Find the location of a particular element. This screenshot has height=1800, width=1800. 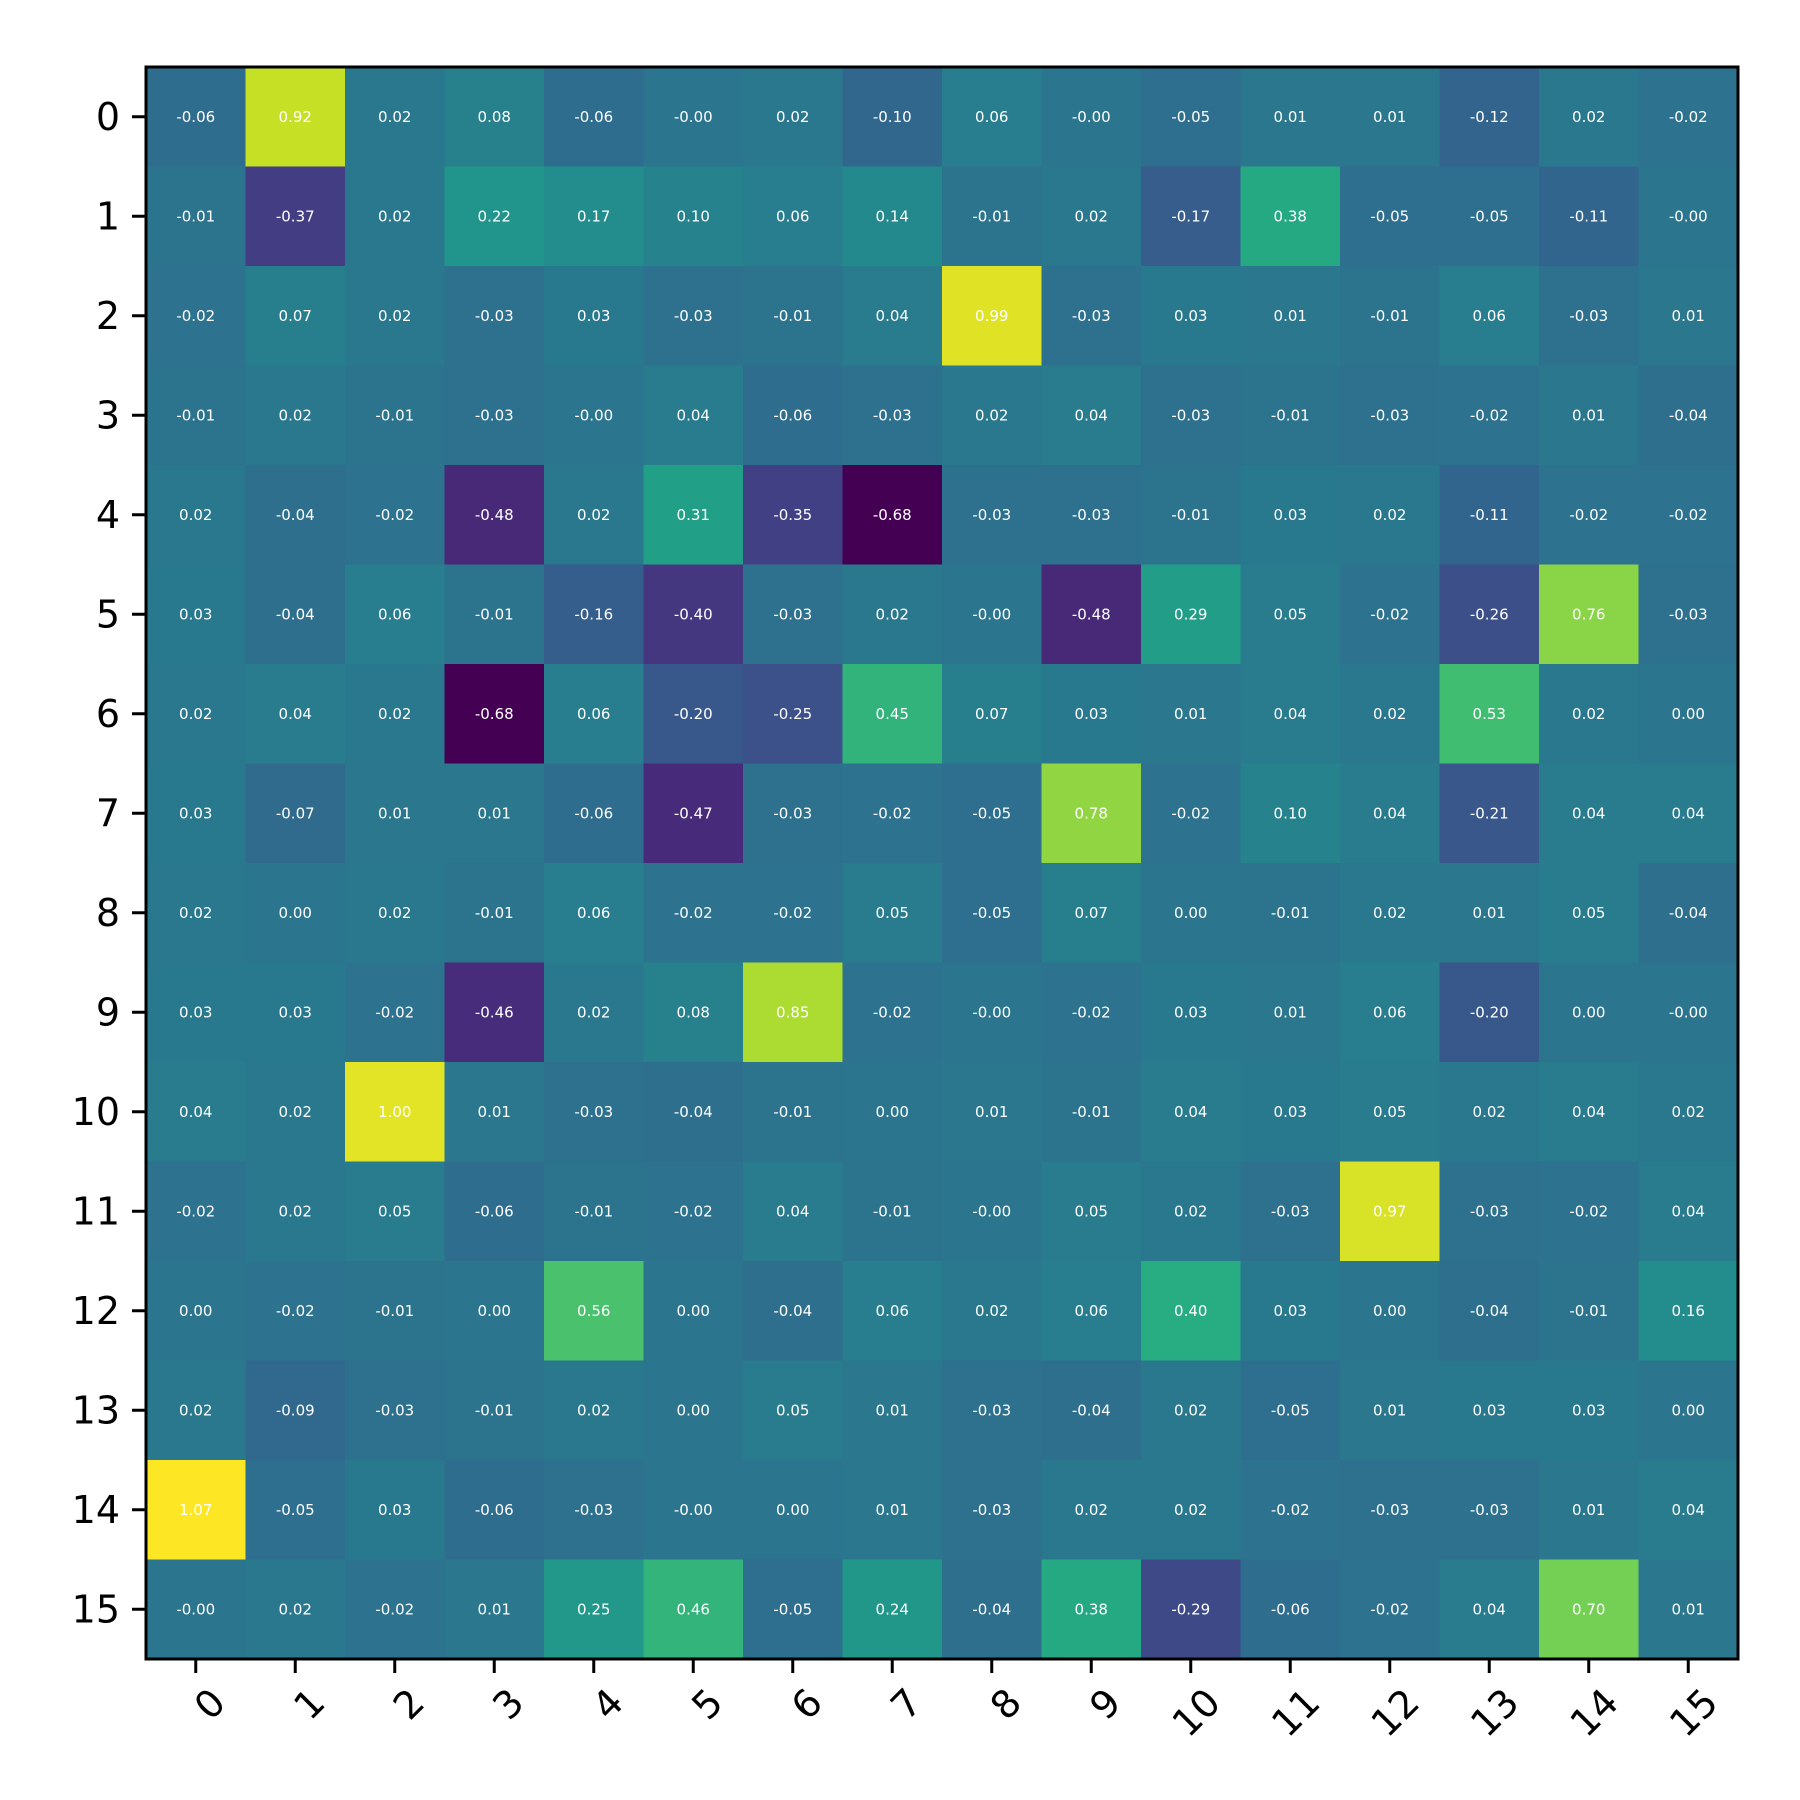

cell-value-label: -0.04 is located at coordinates (295, 614).